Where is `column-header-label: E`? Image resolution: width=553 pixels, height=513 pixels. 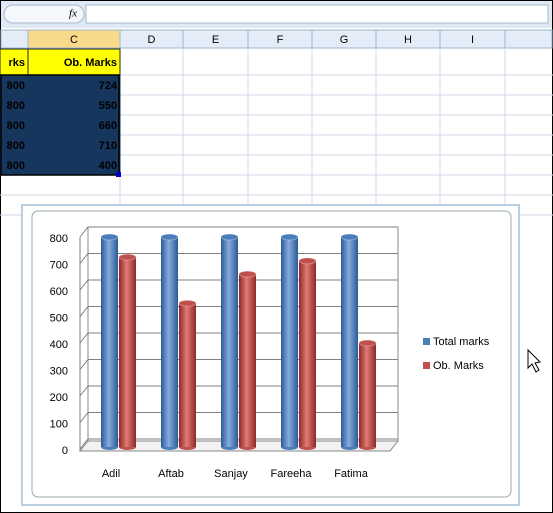 column-header-label: E is located at coordinates (215, 40).